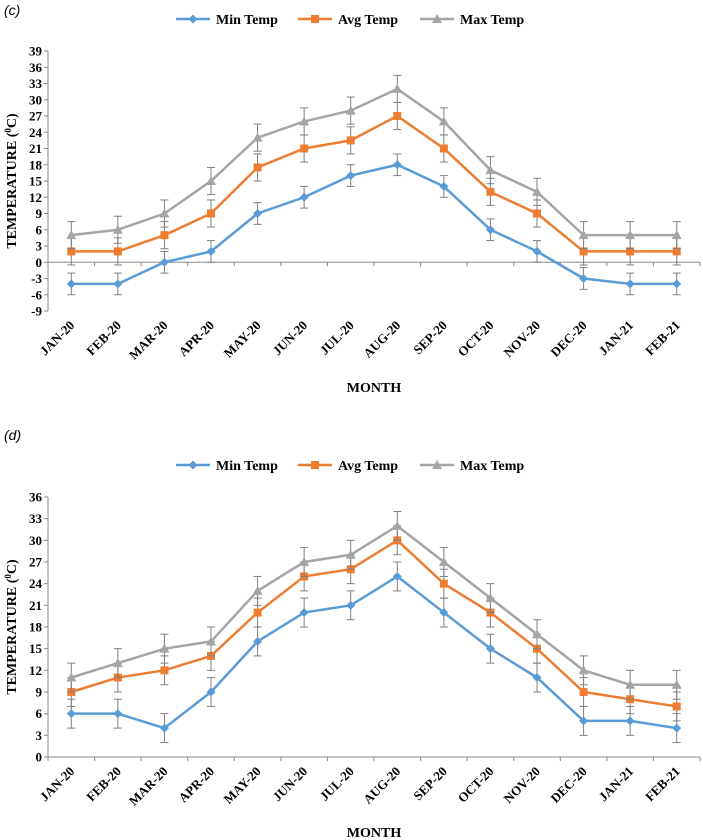 Image resolution: width=703 pixels, height=840 pixels. I want to click on y-tick-label: 3, so click(39, 735).